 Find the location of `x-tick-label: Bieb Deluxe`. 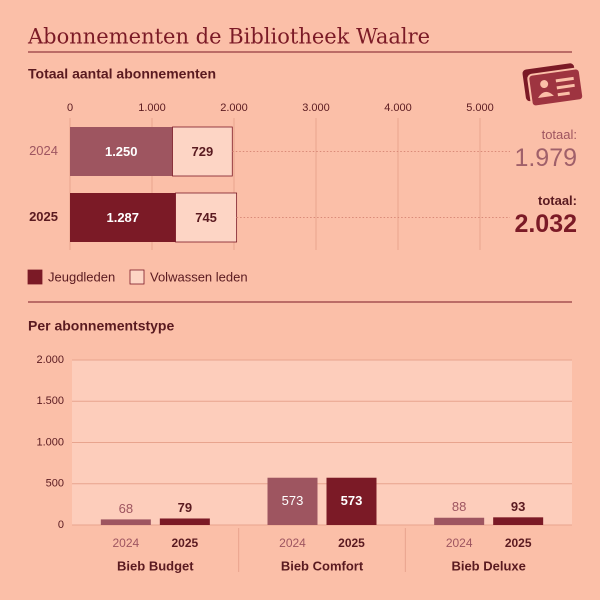

x-tick-label: Bieb Deluxe is located at coordinates (488, 565).